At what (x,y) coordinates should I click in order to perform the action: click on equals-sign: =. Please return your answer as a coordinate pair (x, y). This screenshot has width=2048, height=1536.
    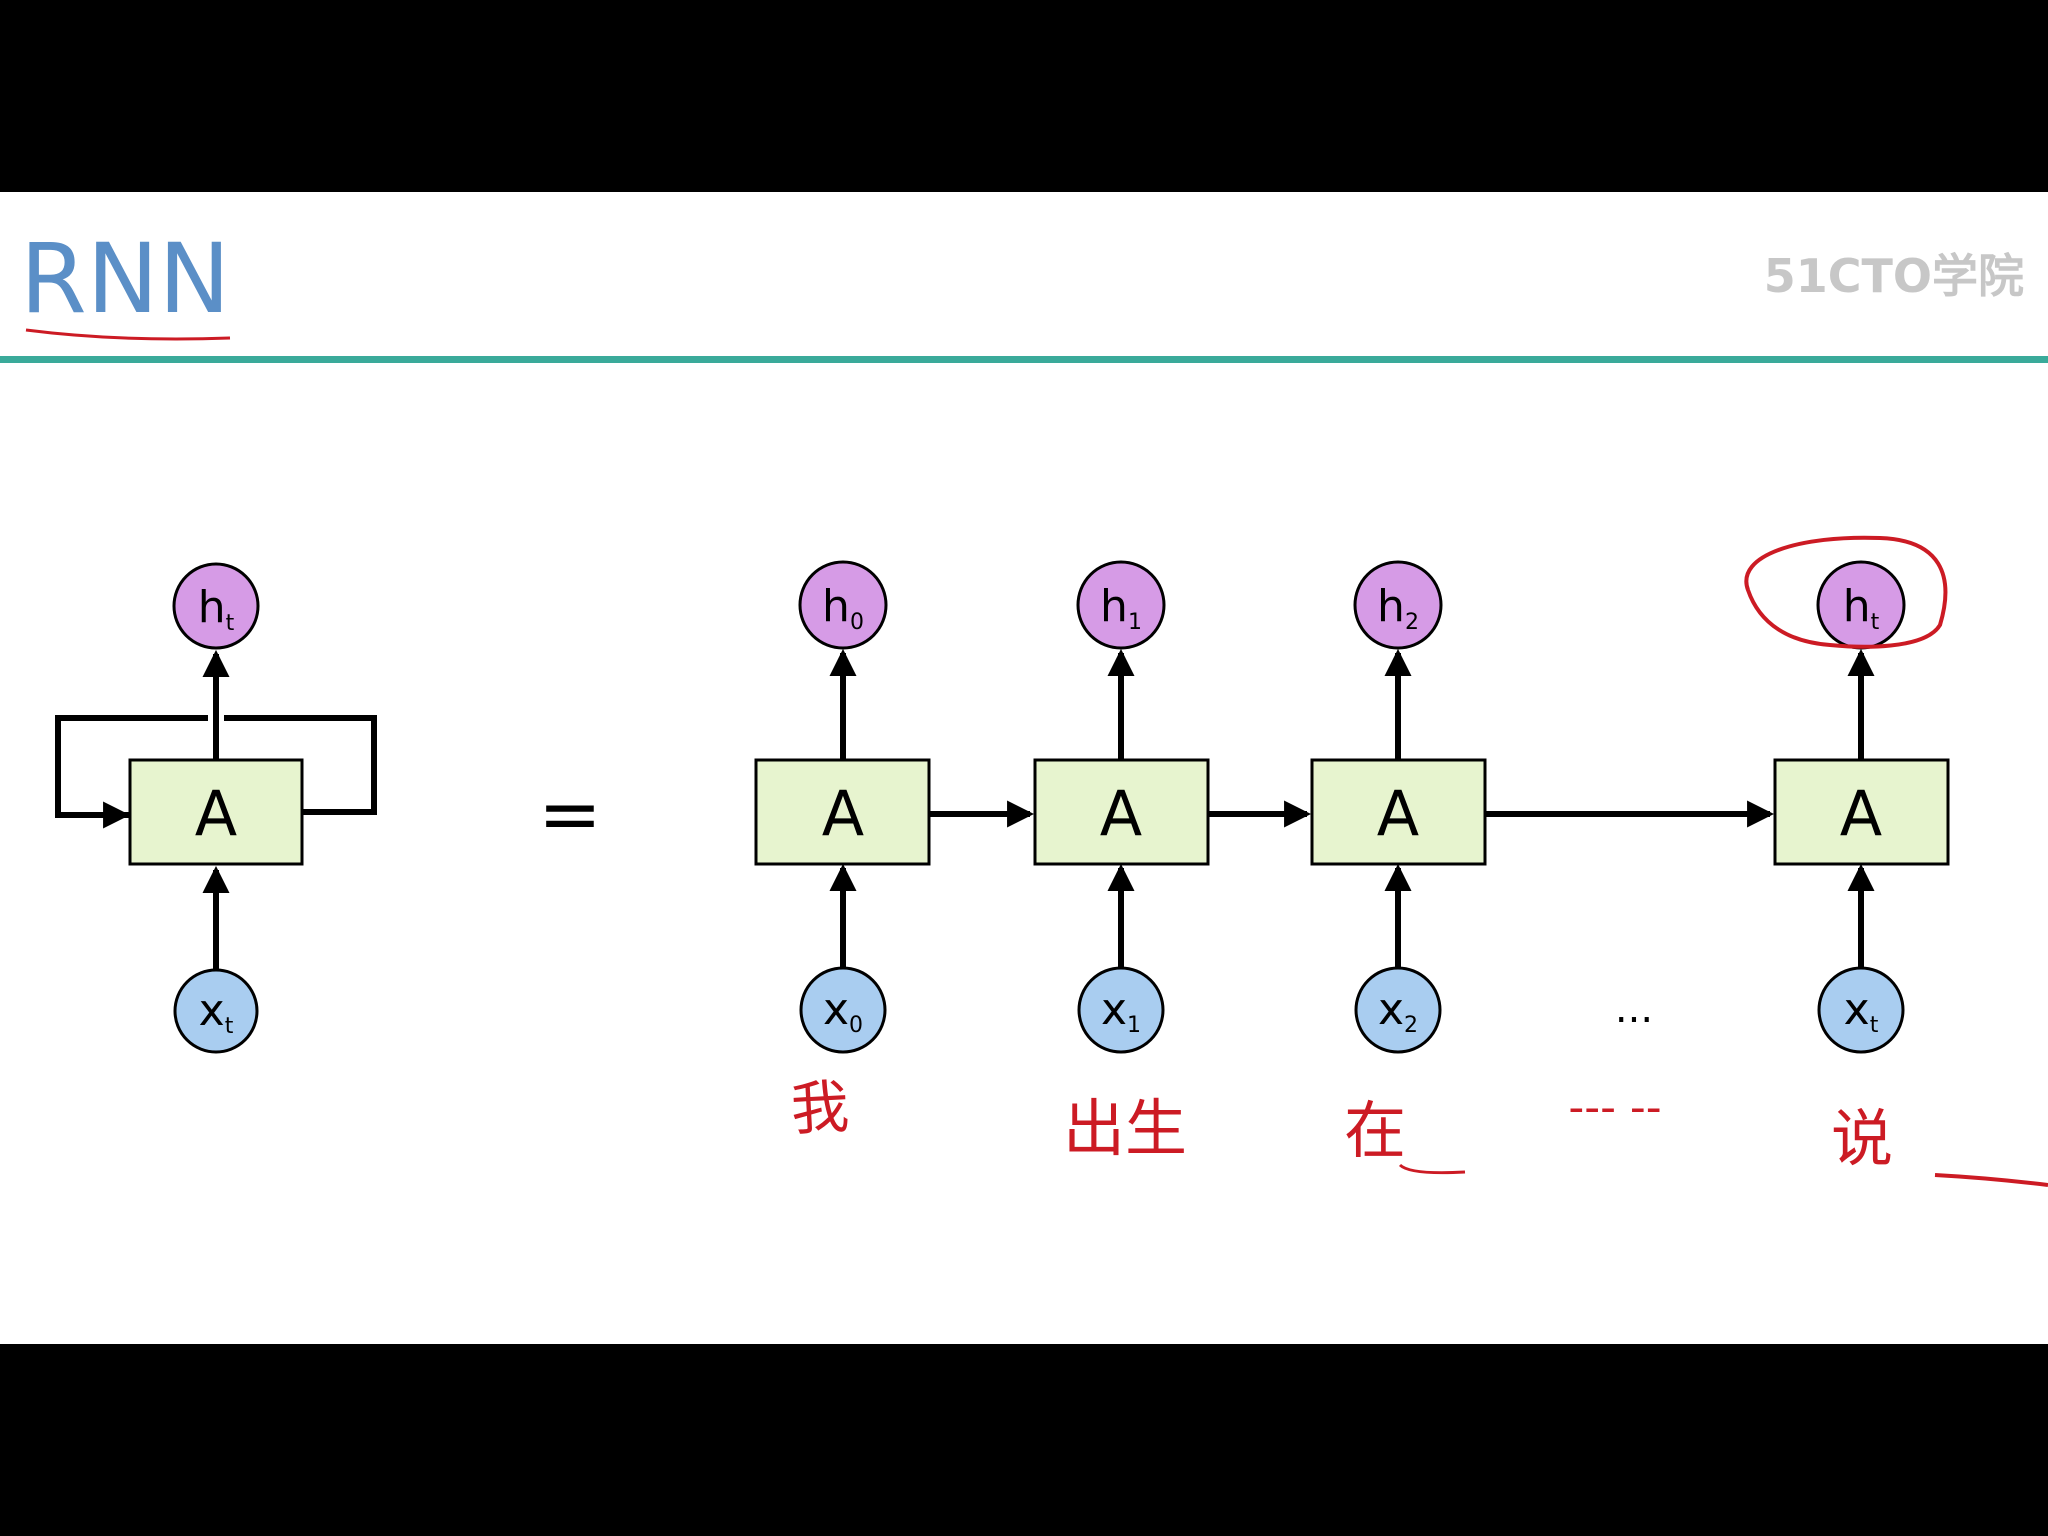
    Looking at the image, I should click on (570, 813).